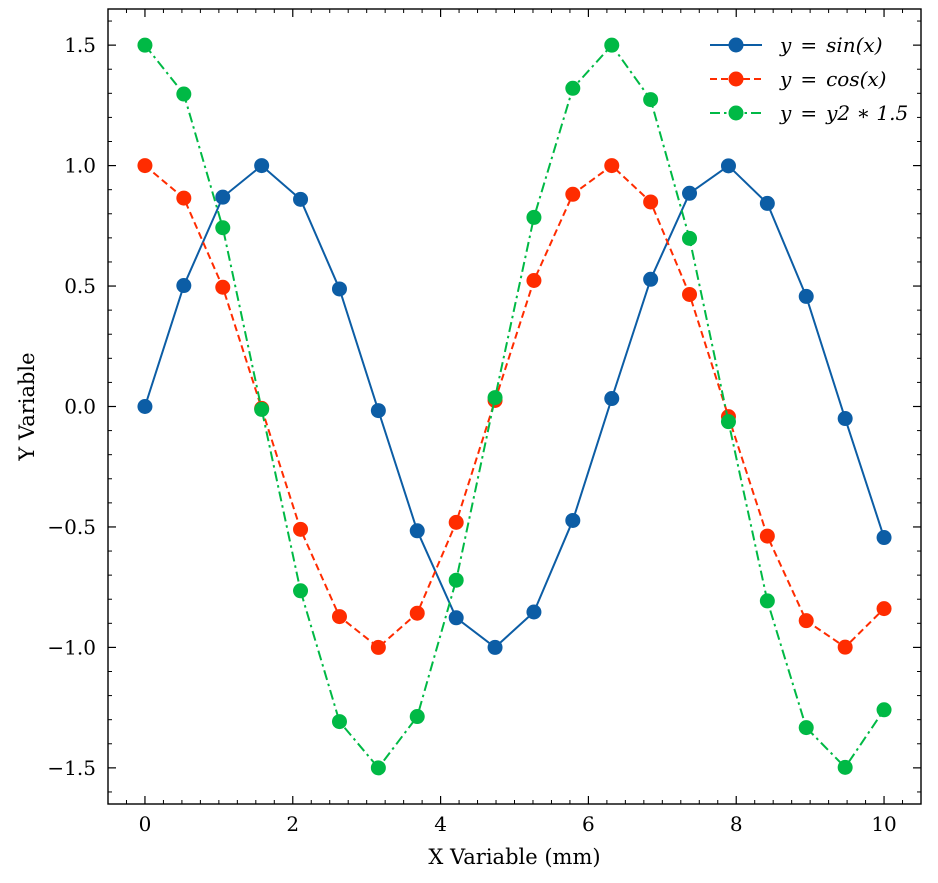 This screenshot has width=938, height=883. I want to click on y-tick-label: 0.5, so click(80, 286).